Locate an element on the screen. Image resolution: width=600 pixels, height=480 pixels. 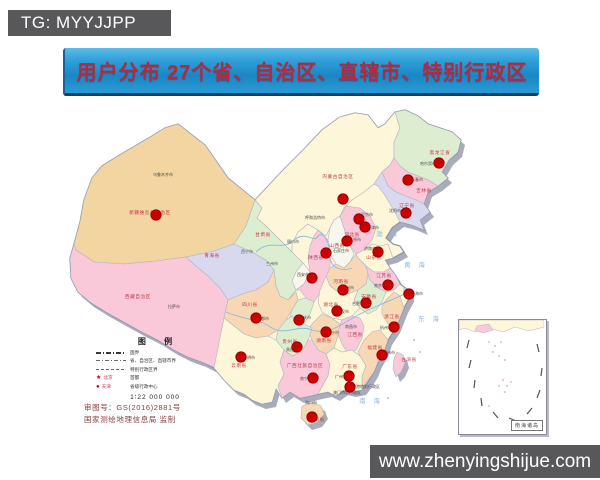
province-label: 湖南省 is located at coordinates (324, 340).